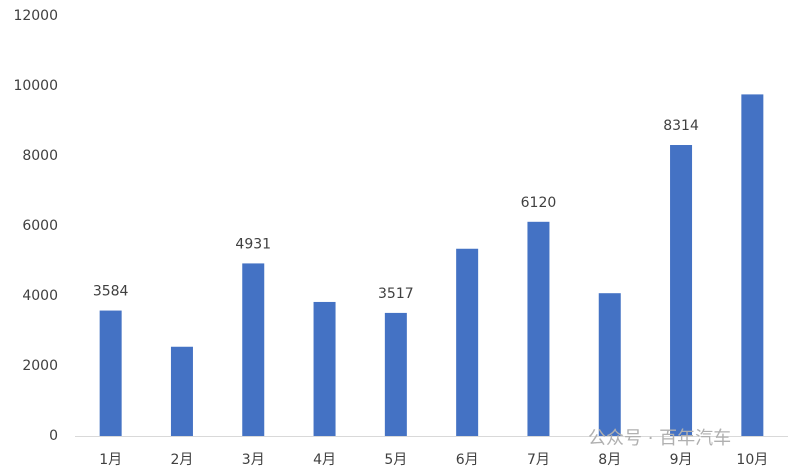  I want to click on data-label: 8314, so click(681, 126).